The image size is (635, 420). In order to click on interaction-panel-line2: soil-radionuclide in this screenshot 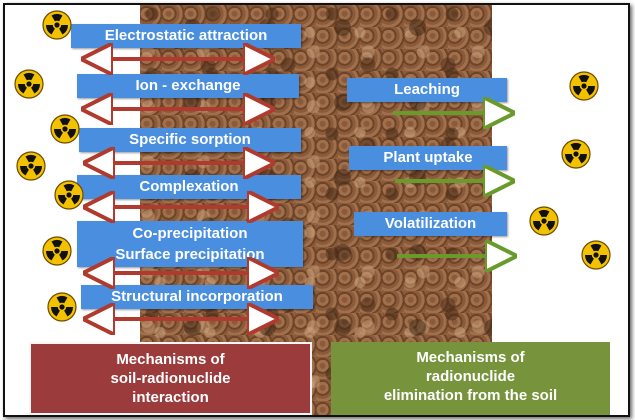, I will do `click(170, 378)`.